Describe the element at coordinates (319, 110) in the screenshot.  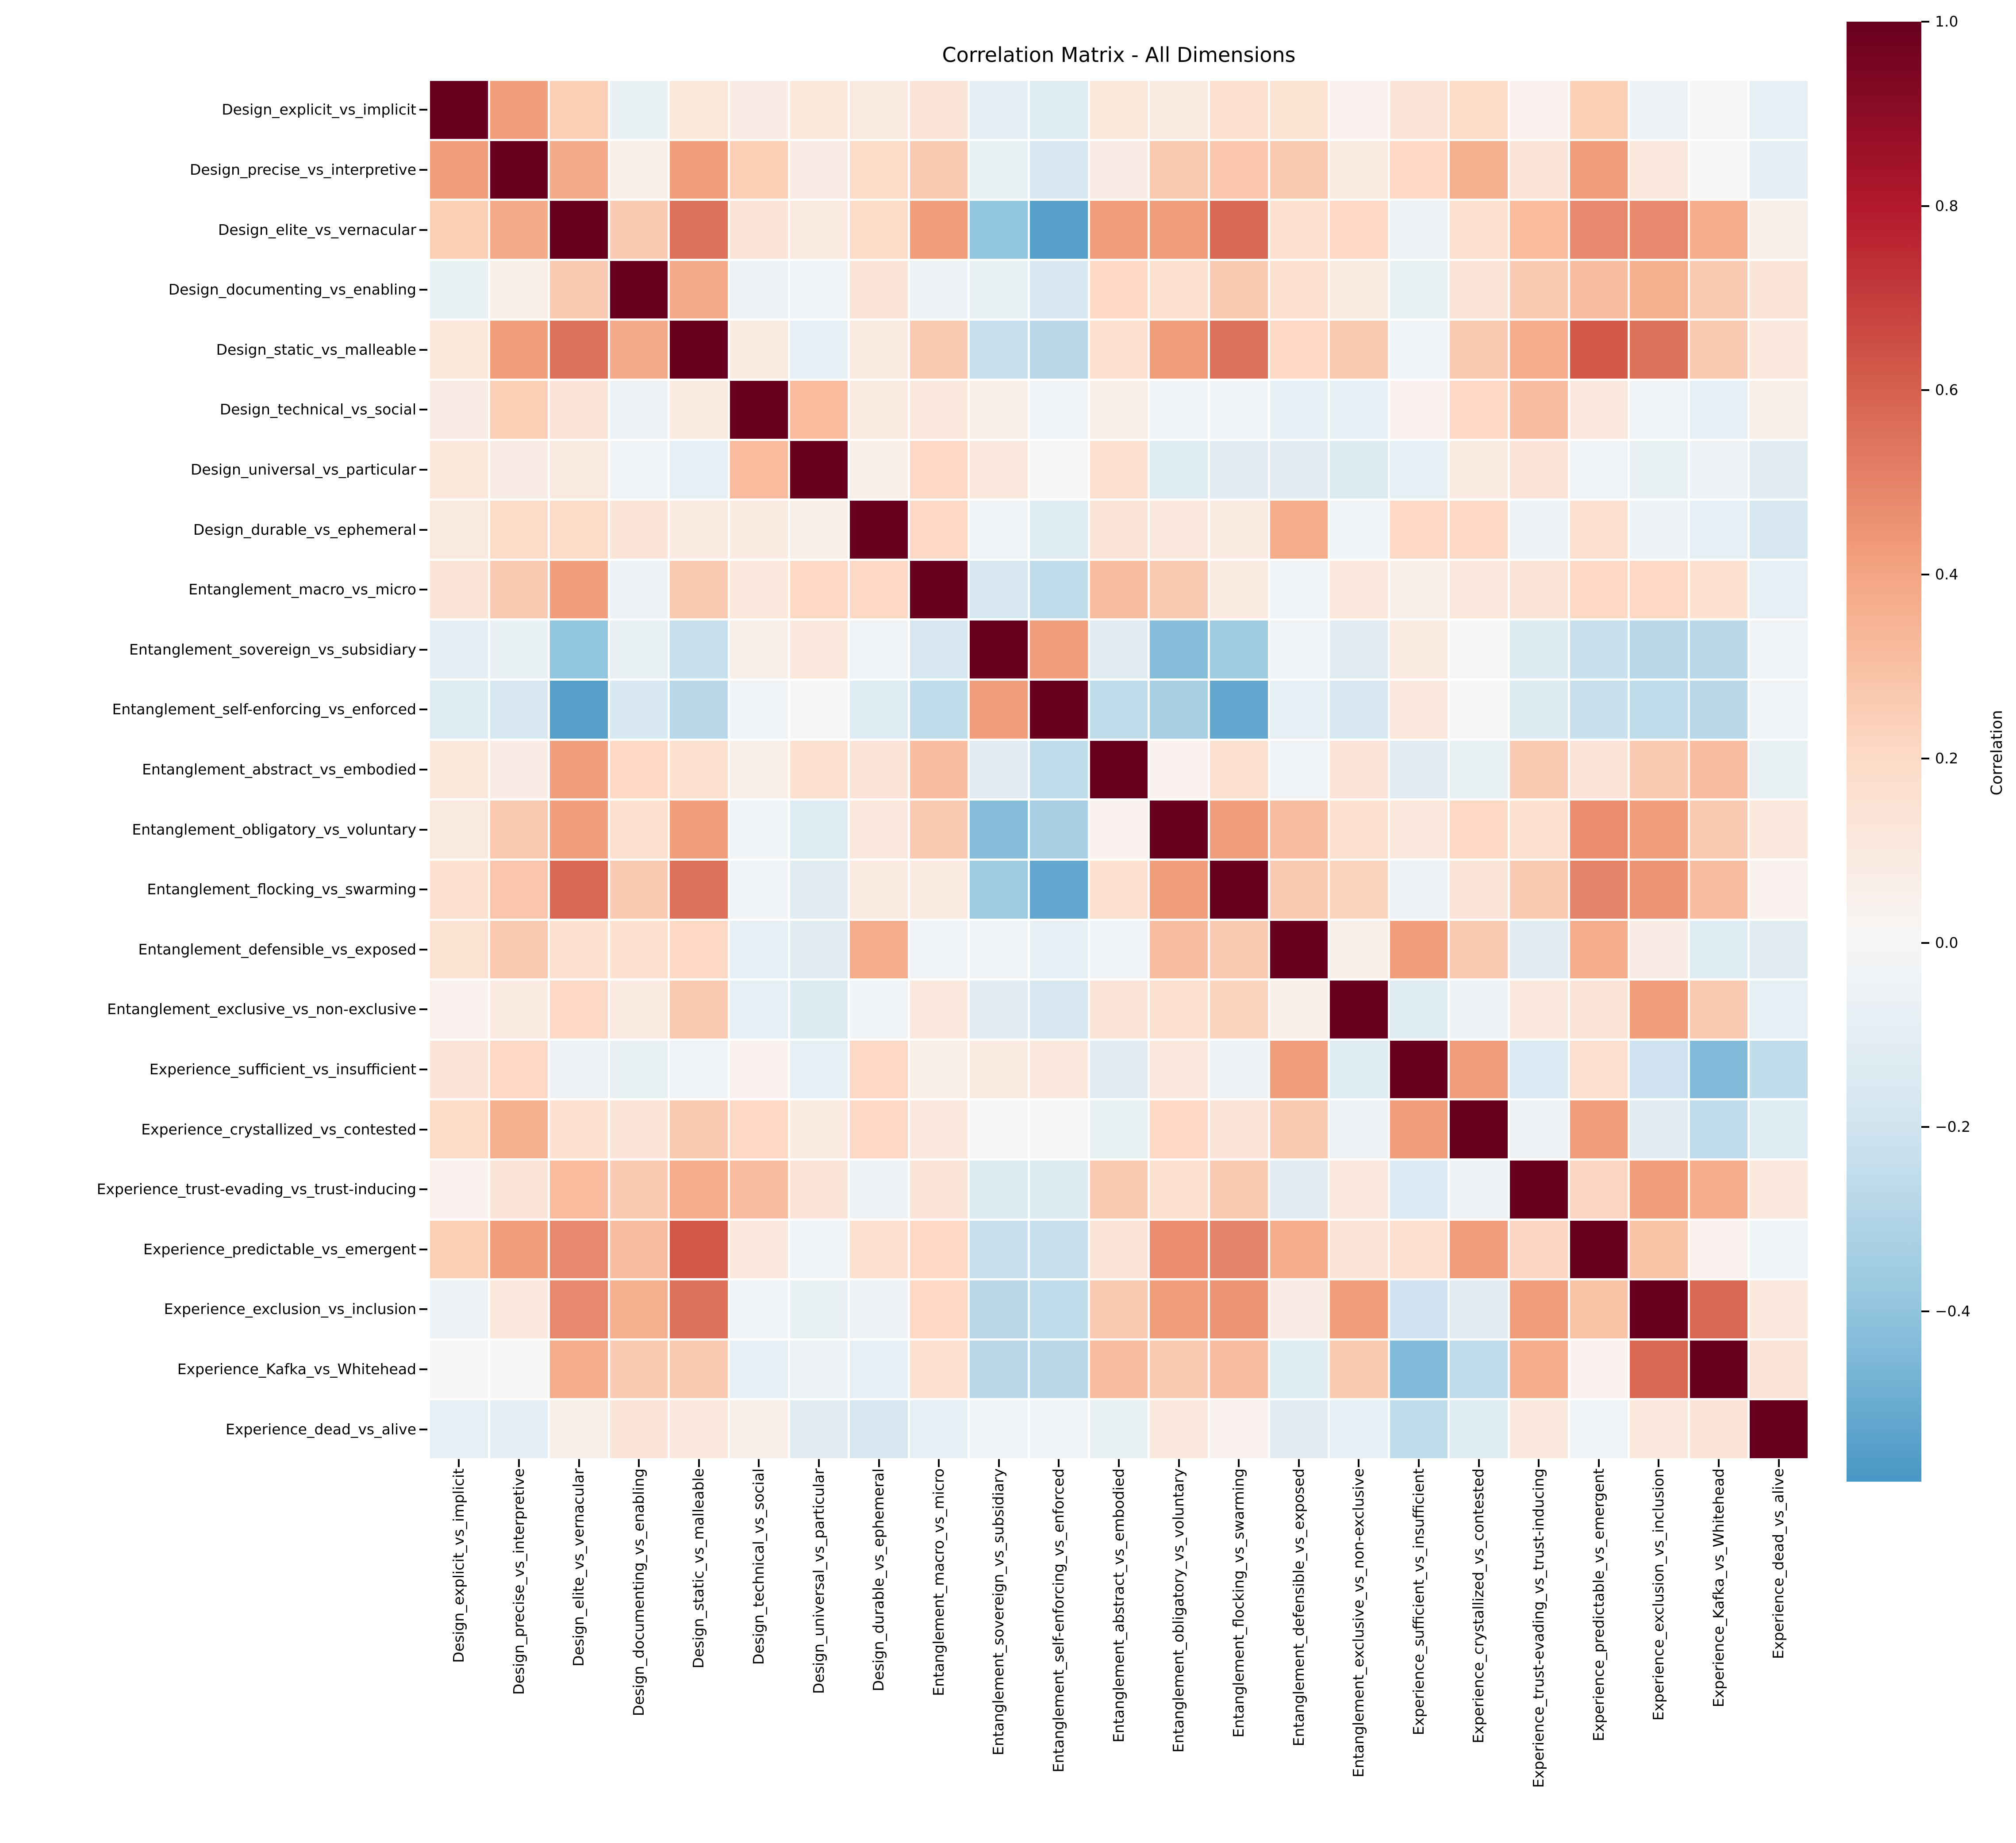
I see `y-tick-label: Design_explicit_vs_implicit` at that location.